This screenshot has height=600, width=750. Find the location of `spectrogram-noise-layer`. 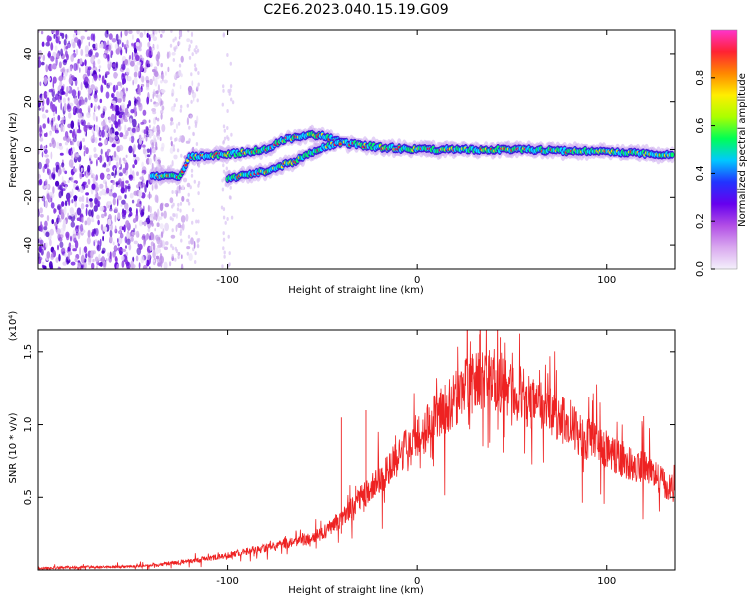

spectrogram-noise-layer is located at coordinates (136, 149).